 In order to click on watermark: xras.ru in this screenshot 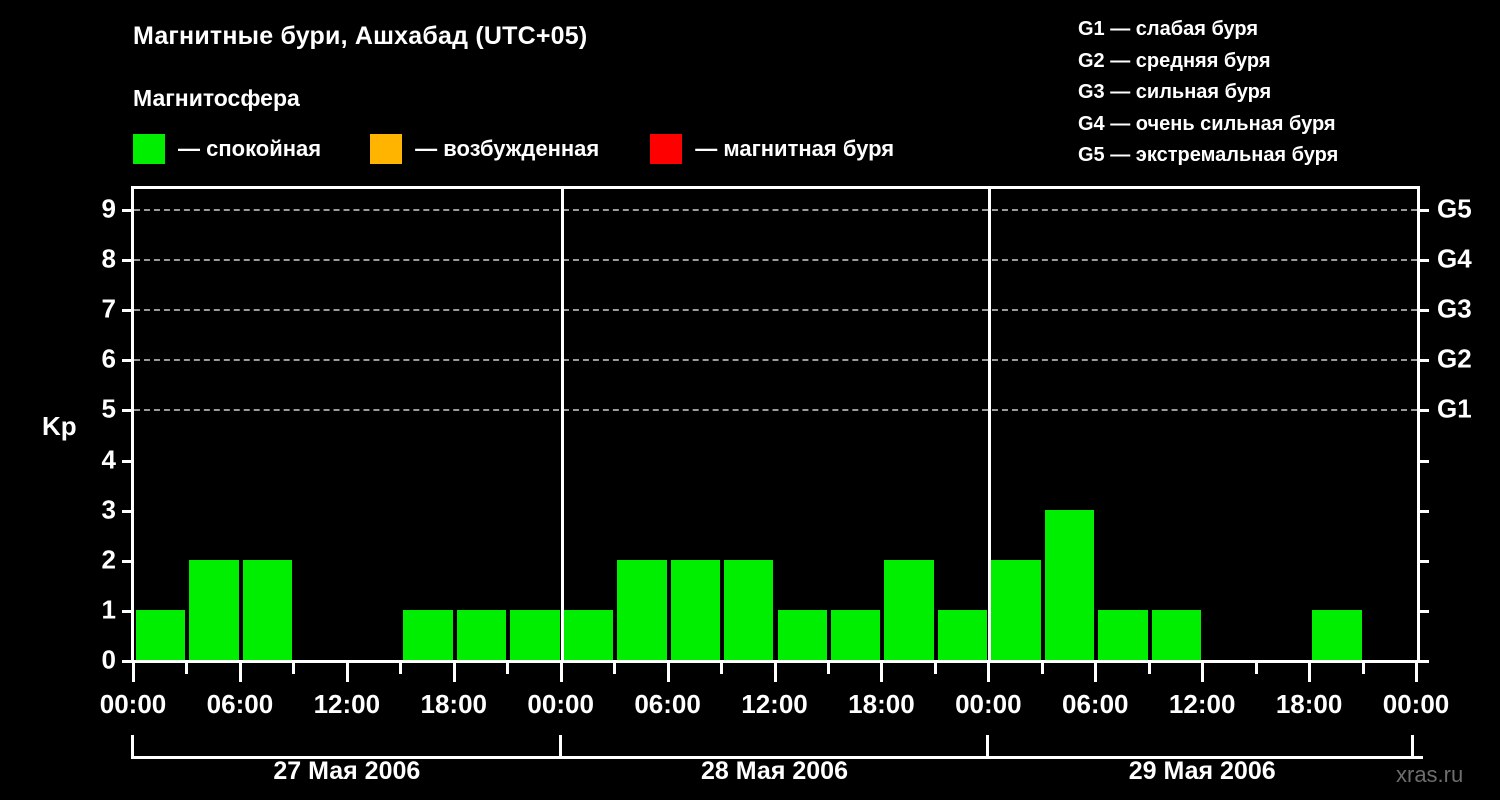, I will do `click(1430, 774)`.